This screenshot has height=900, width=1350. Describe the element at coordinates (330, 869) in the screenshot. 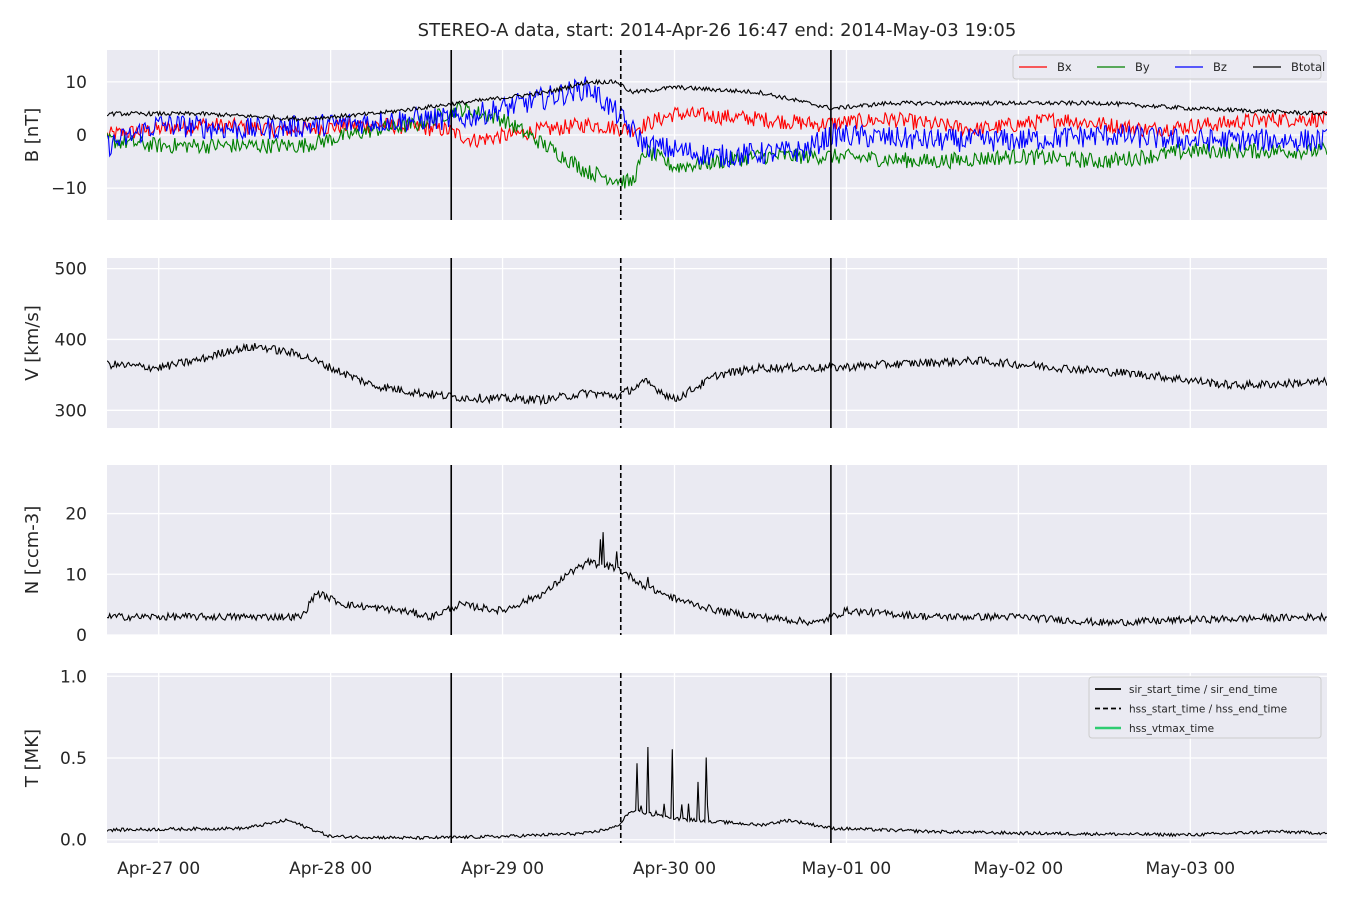

I see `x-tick-label: Apr-28 00` at that location.